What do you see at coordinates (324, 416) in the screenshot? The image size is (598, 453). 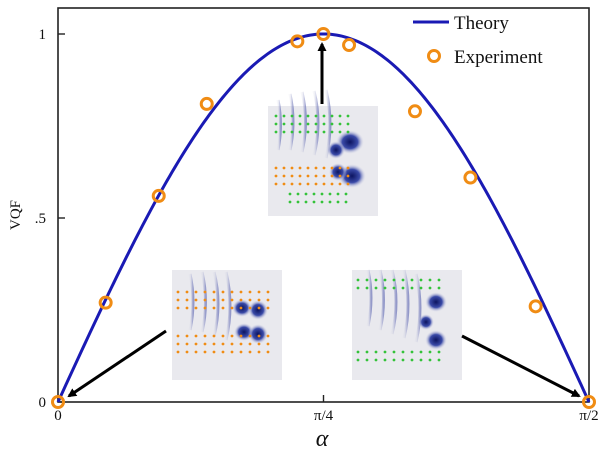 I see `x-tick-label: π/4` at bounding box center [324, 416].